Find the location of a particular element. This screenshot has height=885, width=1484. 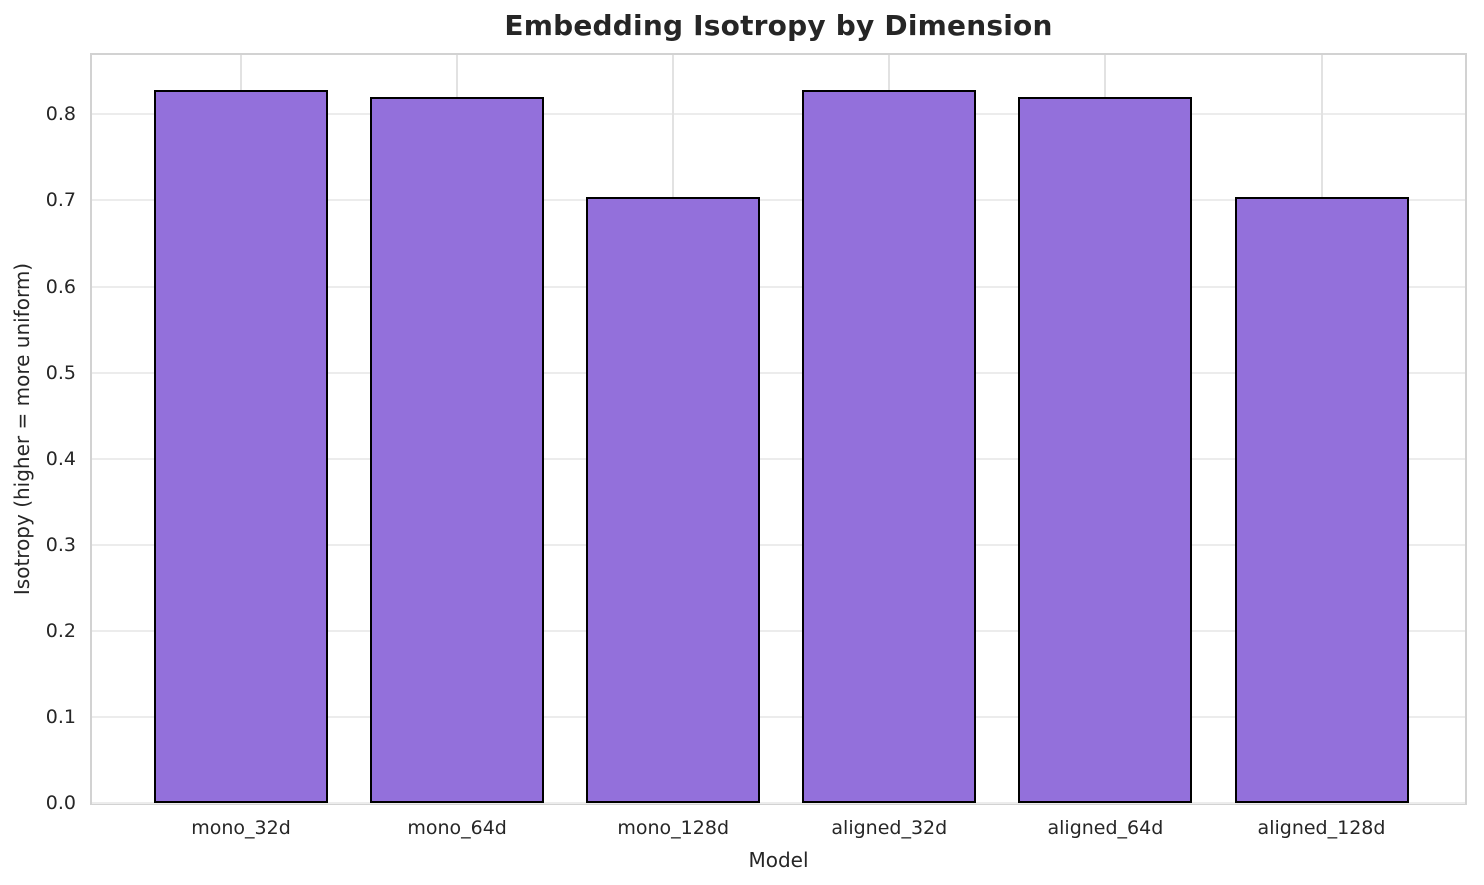

x-tick-label: aligned_64d is located at coordinates (1105, 828).